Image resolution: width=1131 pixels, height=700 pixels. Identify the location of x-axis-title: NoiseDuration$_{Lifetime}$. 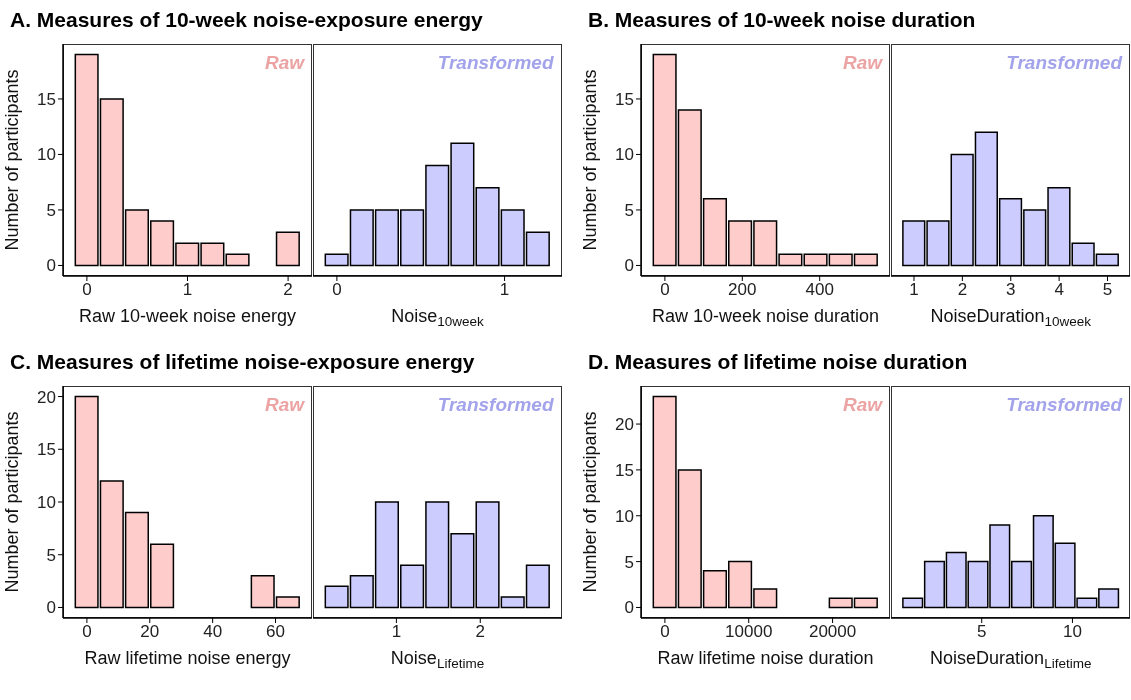
(1010, 660).